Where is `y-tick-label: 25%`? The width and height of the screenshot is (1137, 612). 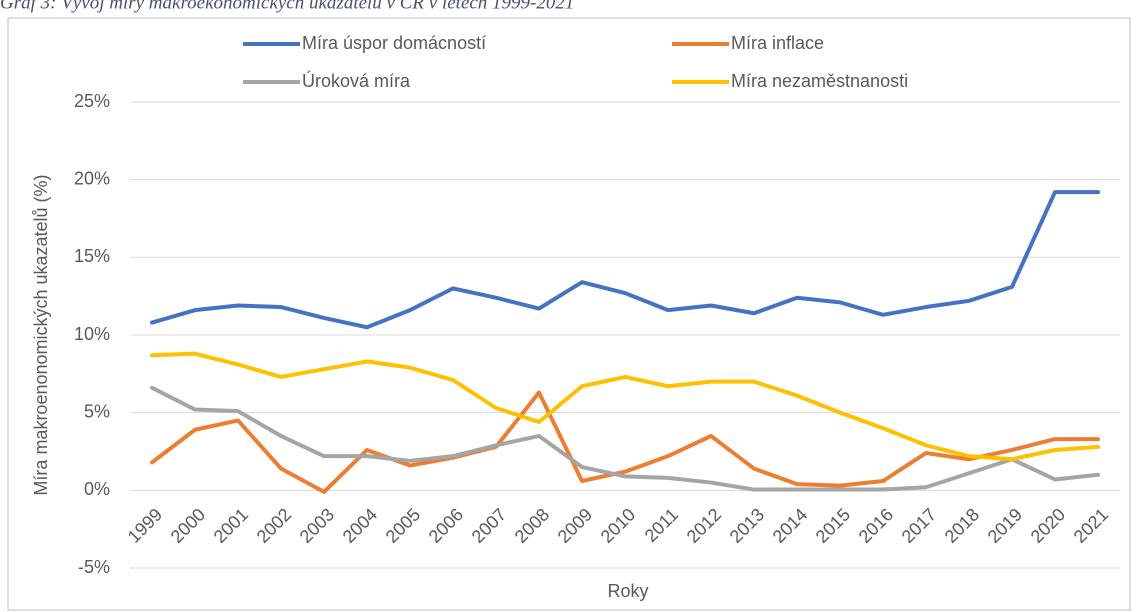 y-tick-label: 25% is located at coordinates (92, 101).